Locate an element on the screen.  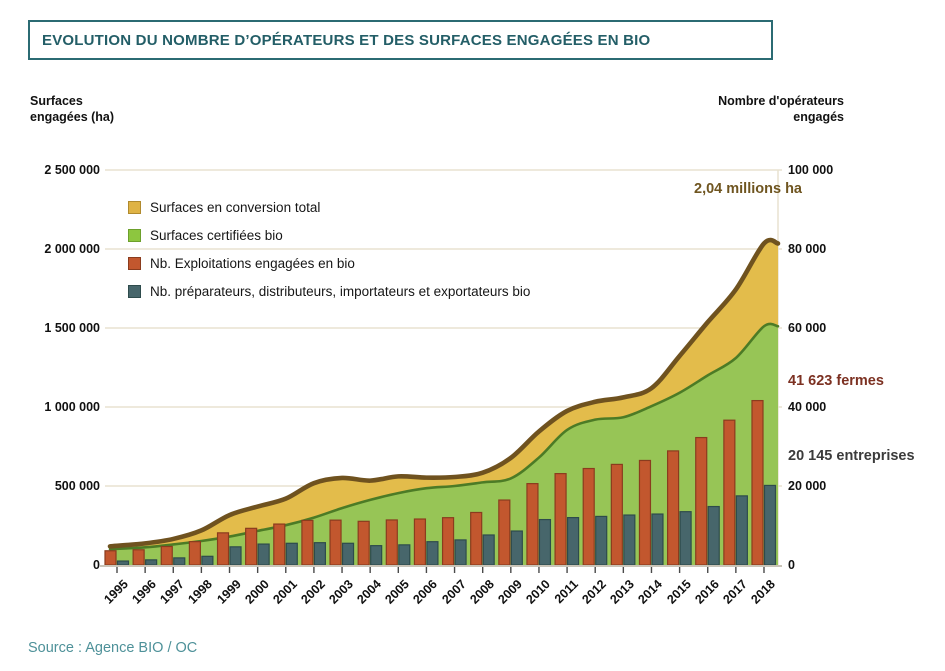
bar-farms-2002 is located at coordinates (307, 542).